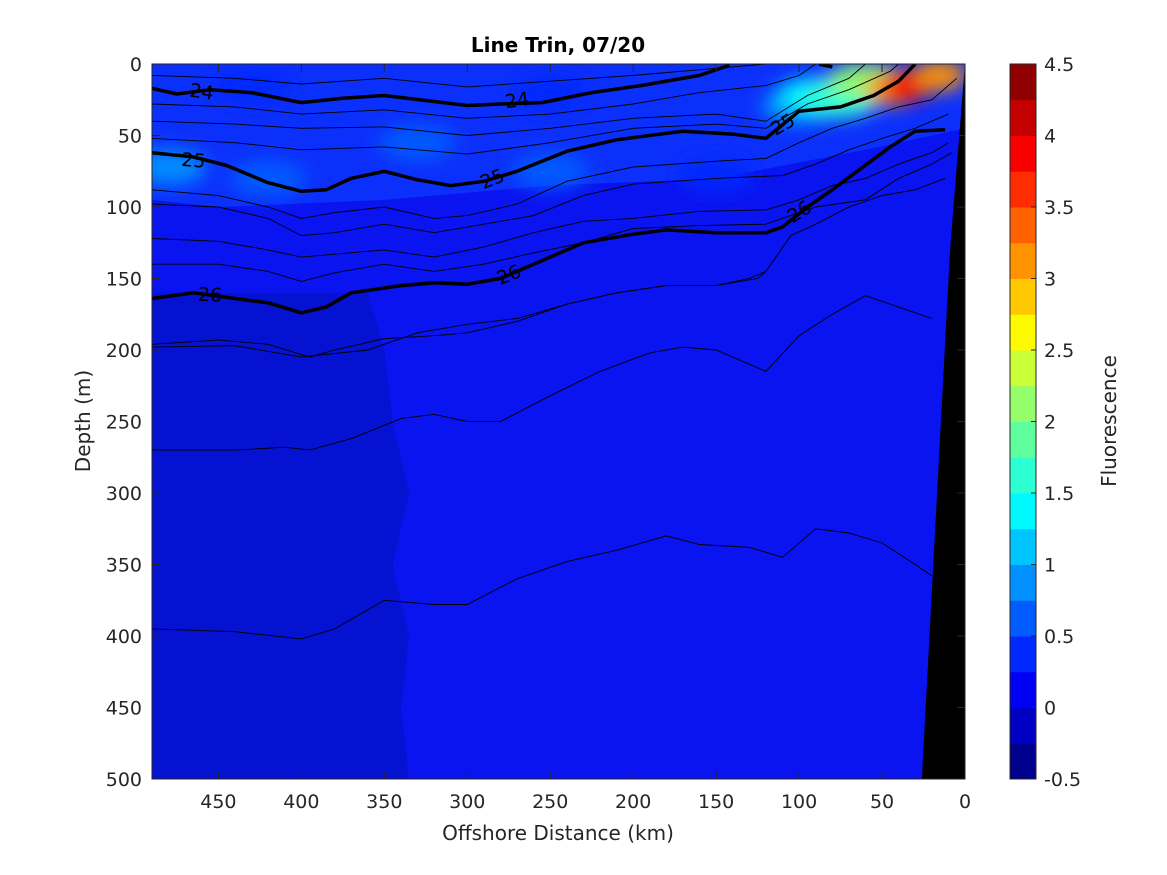 This screenshot has width=1167, height=875. Describe the element at coordinates (384, 802) in the screenshot. I see `x-tick-label: 350` at that location.